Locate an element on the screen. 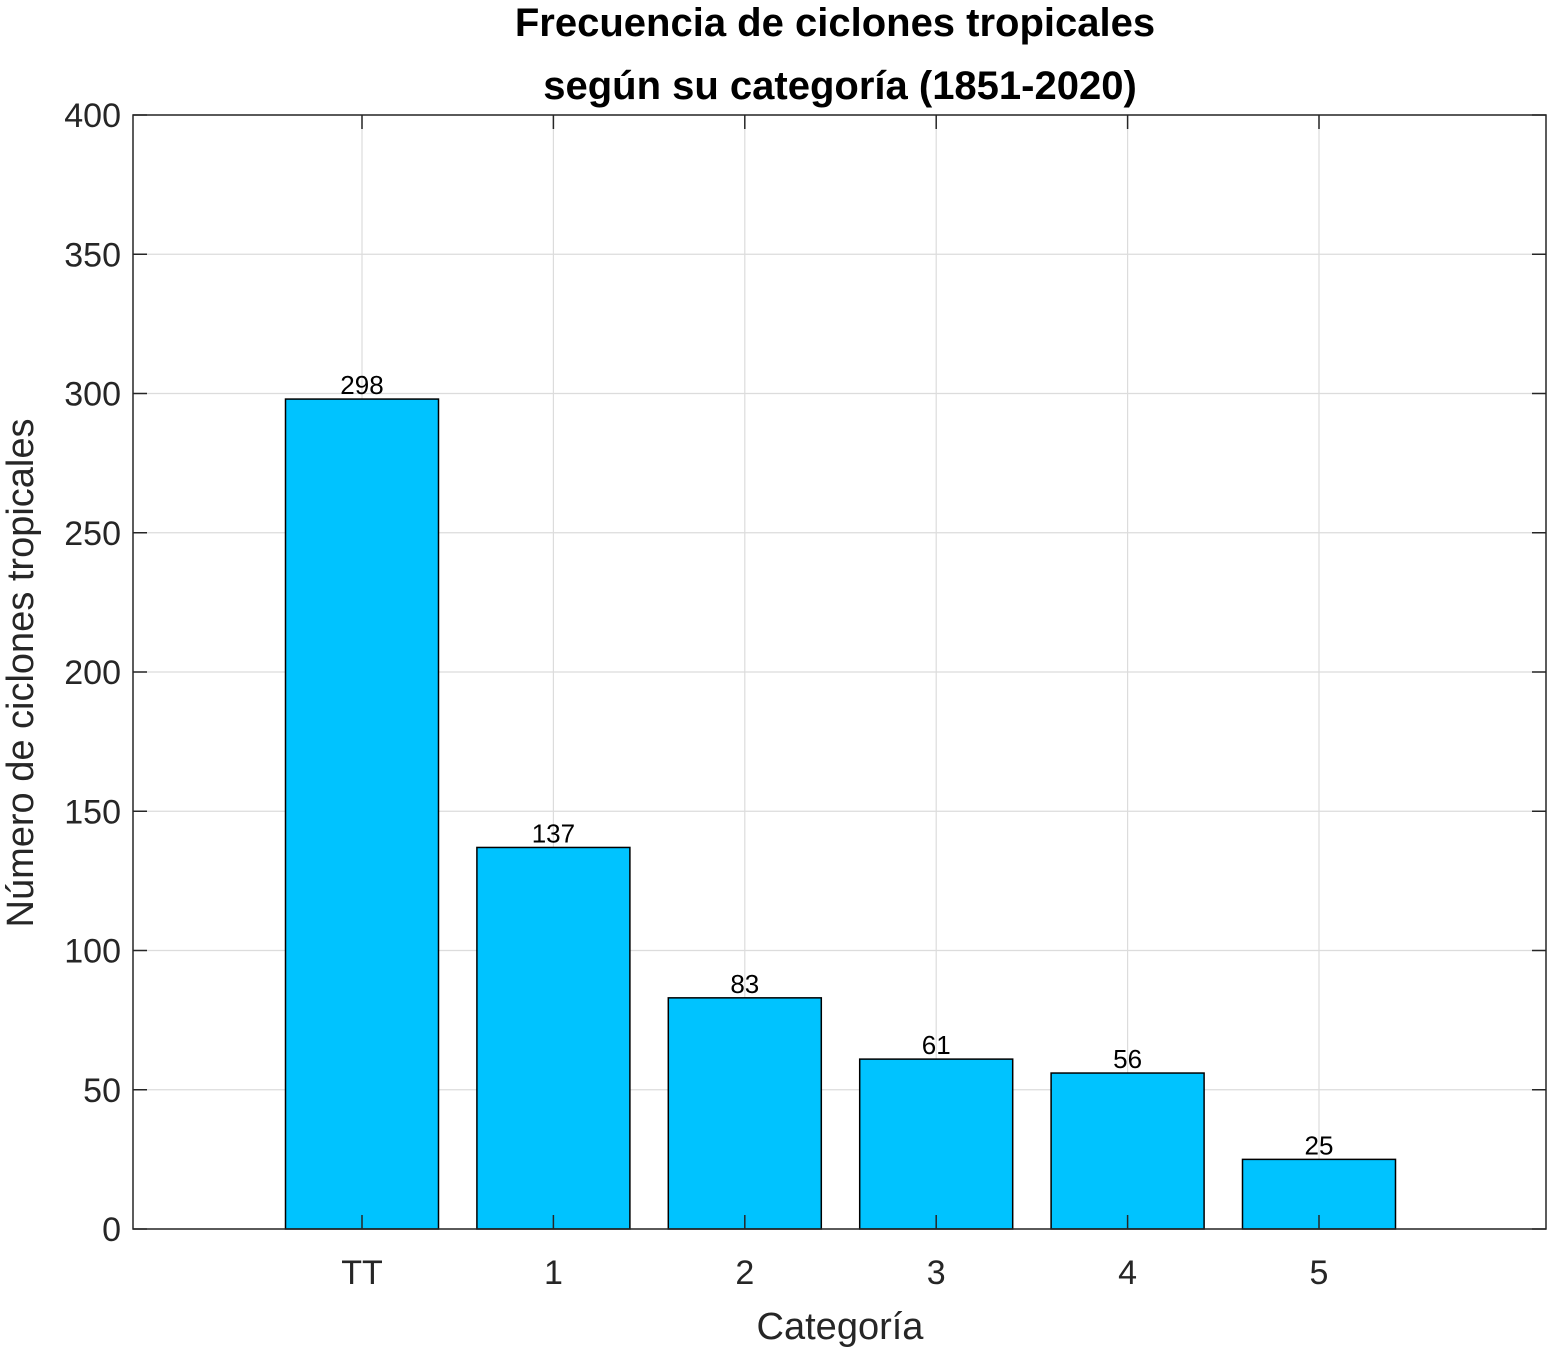  bar-value-label: 25 is located at coordinates (1319, 1145).